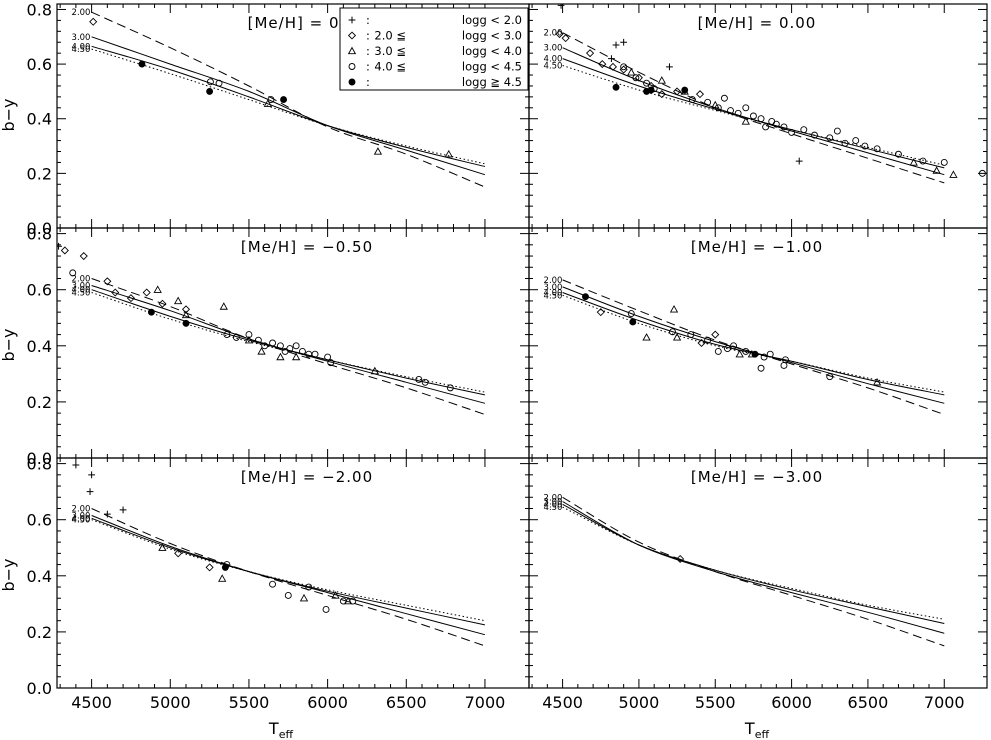 This screenshot has height=740, width=991. What do you see at coordinates (492, 51) in the screenshot?
I see `legend-condition: logg < 4.0` at bounding box center [492, 51].